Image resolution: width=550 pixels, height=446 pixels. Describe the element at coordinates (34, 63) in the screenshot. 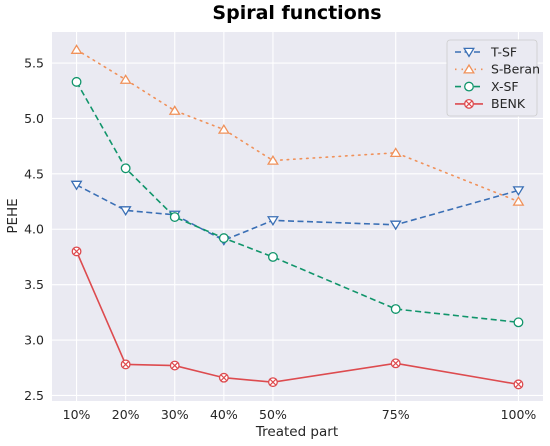

I see `y-tick-label: 5.5` at that location.